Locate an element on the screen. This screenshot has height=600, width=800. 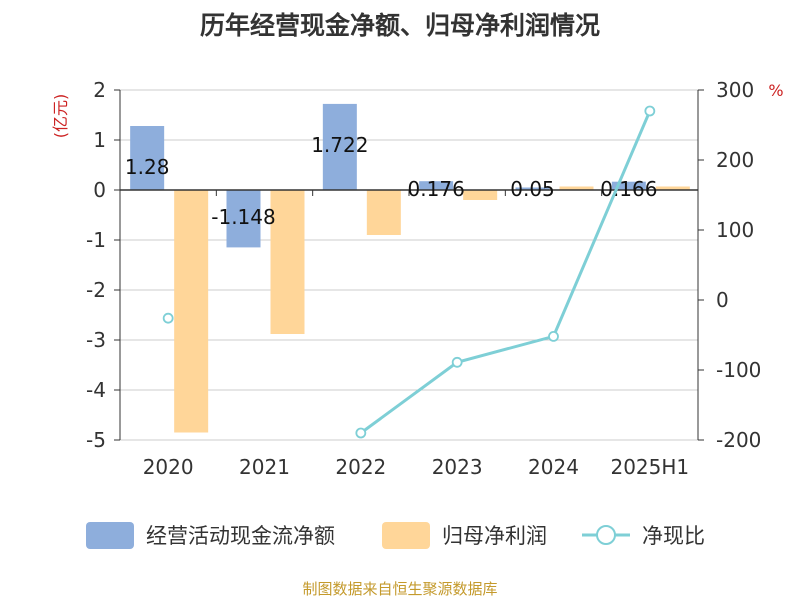
legend-swatch-net-profit is located at coordinates (406, 535).